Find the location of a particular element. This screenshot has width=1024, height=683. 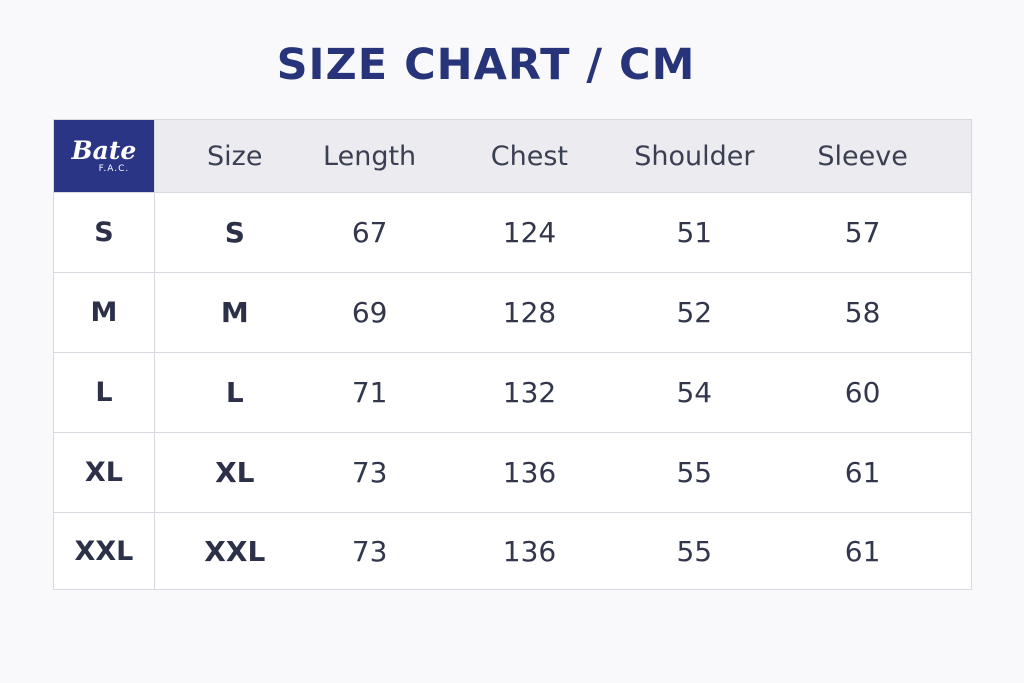

cell-size: XXL is located at coordinates (235, 551).